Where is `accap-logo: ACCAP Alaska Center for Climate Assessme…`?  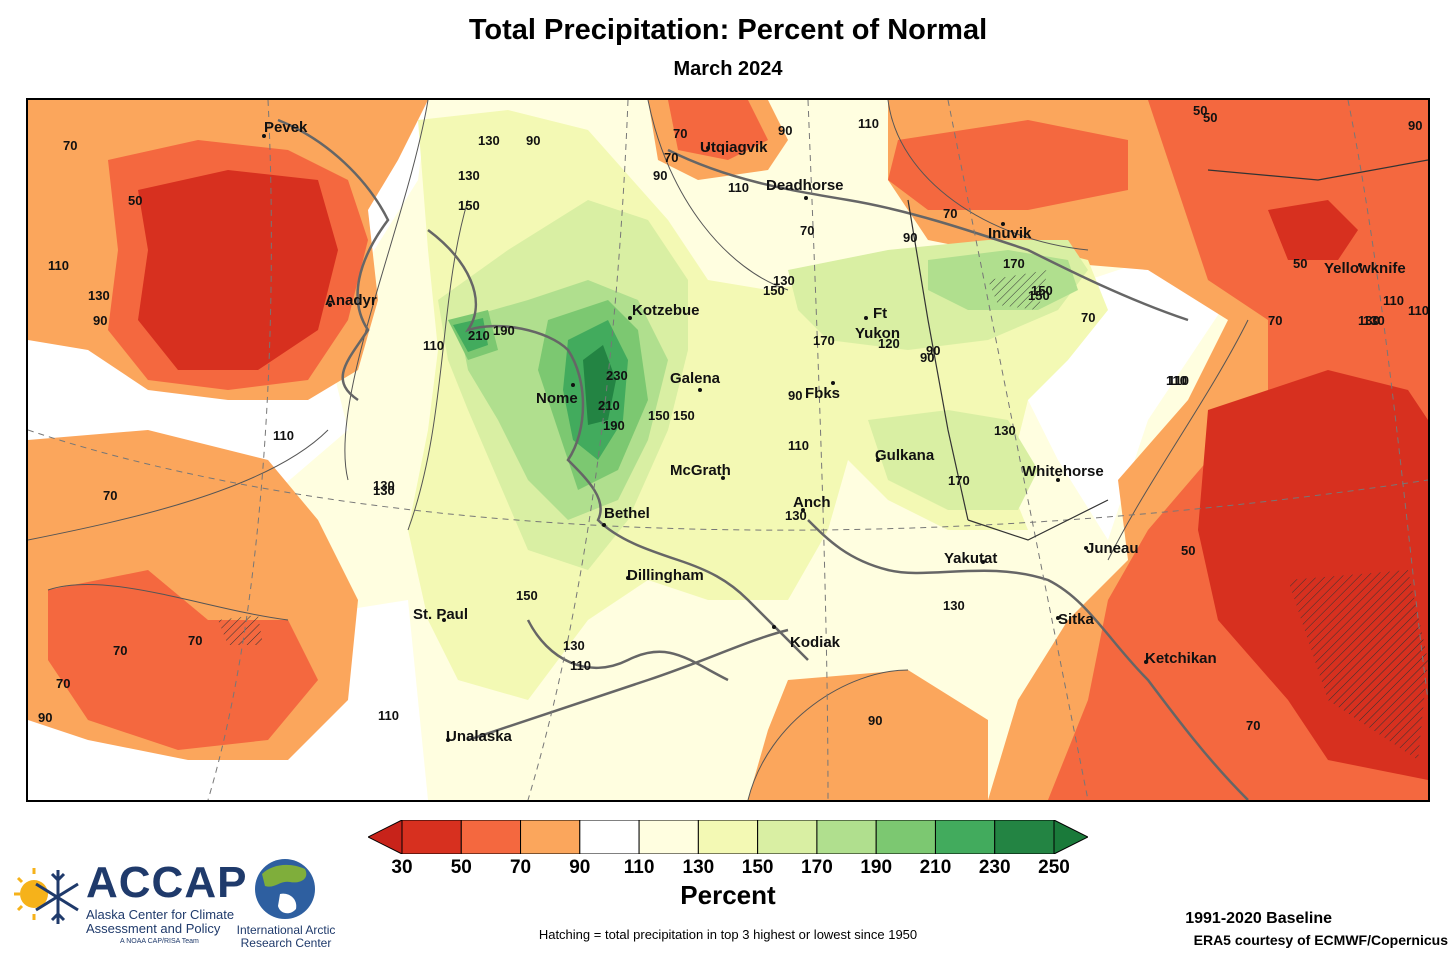 accap-logo: ACCAP Alaska Center for Climate Assessme… is located at coordinates (128, 902).